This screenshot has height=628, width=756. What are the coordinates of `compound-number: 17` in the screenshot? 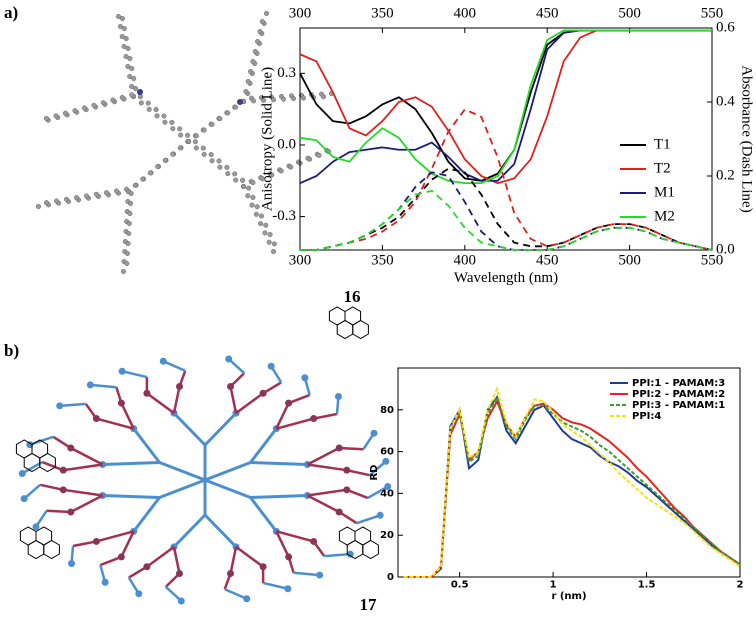 It's located at (369, 604).